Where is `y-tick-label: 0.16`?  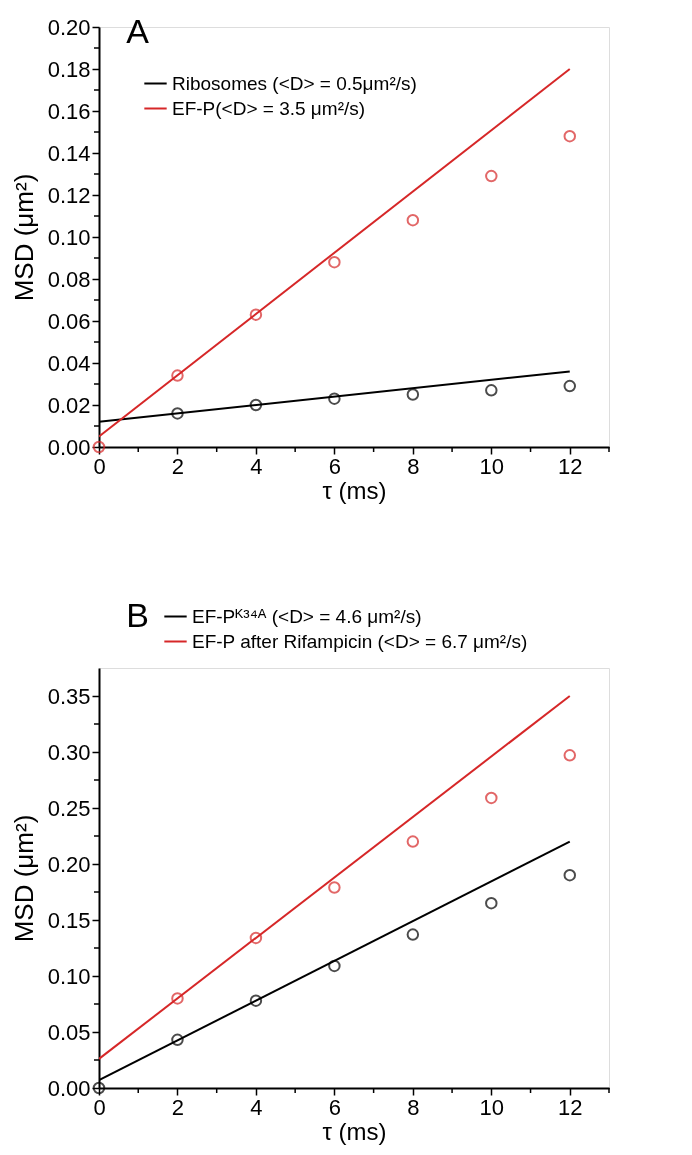 y-tick-label: 0.16 is located at coordinates (69, 111).